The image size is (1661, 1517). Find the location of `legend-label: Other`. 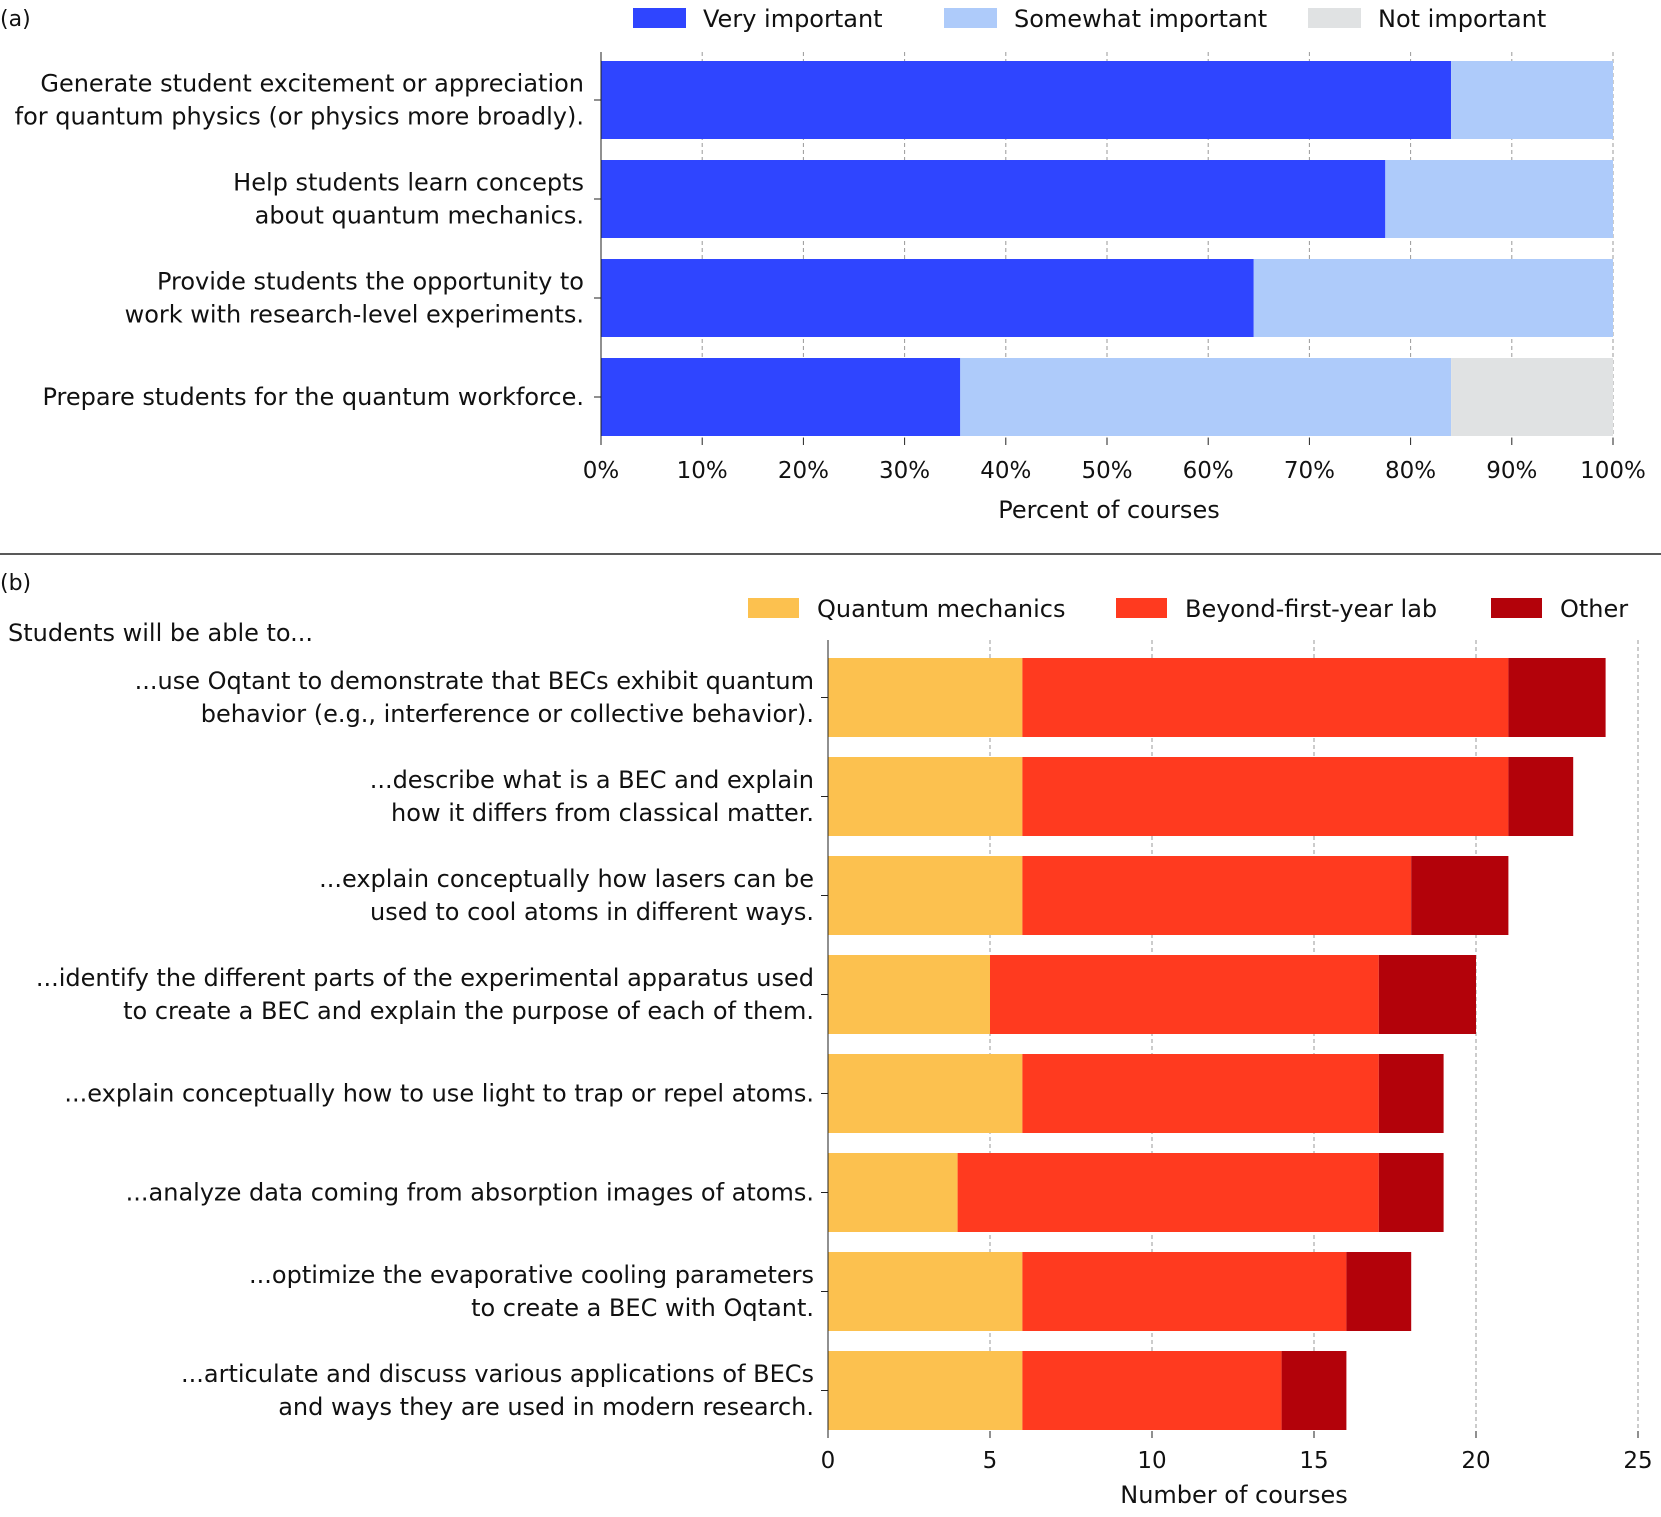

legend-label: Other is located at coordinates (1594, 609).